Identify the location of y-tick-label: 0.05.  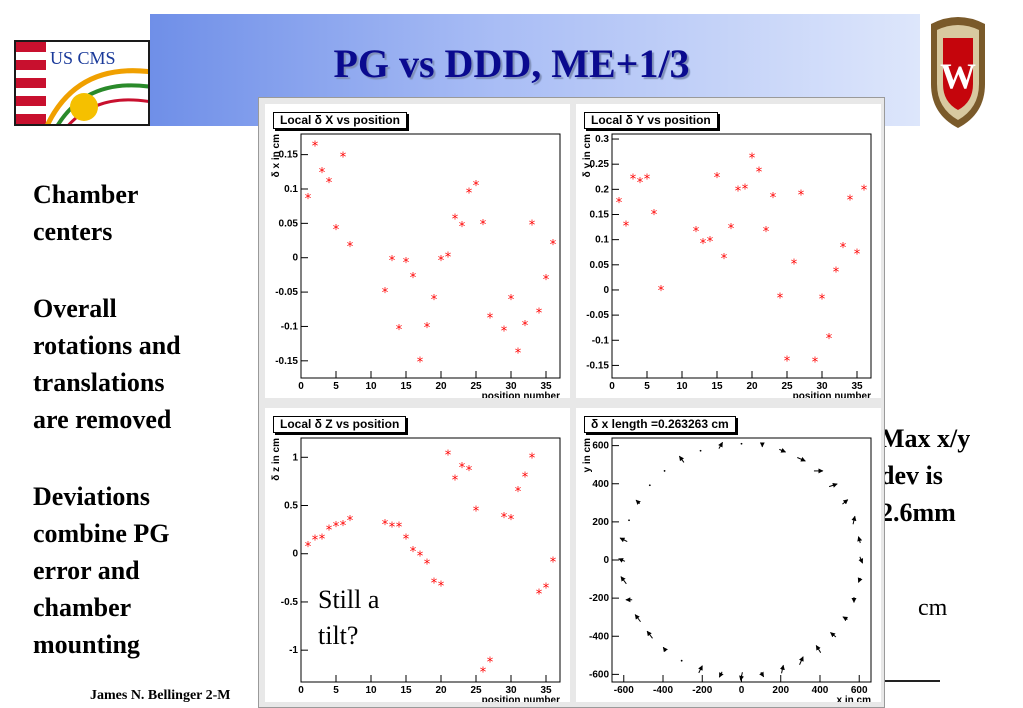
(289, 223).